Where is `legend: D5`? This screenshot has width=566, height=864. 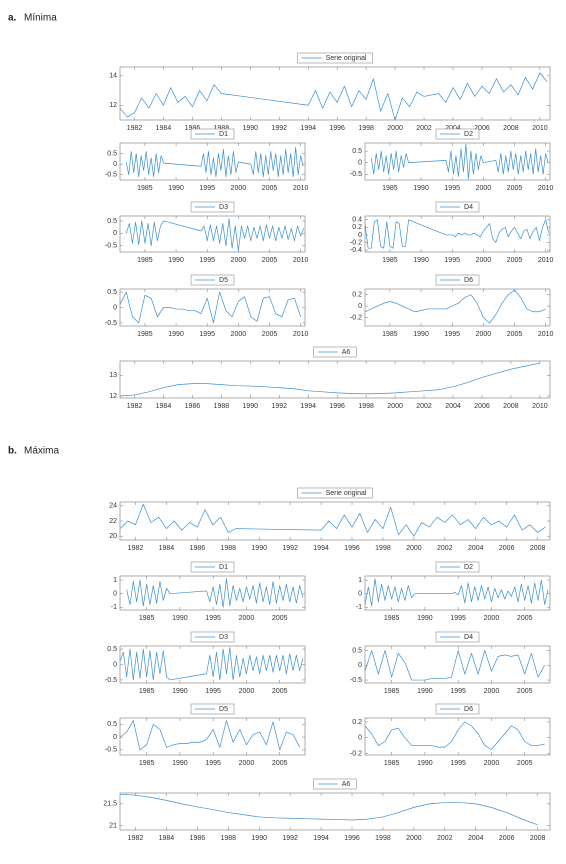
legend: D5 is located at coordinates (212, 709).